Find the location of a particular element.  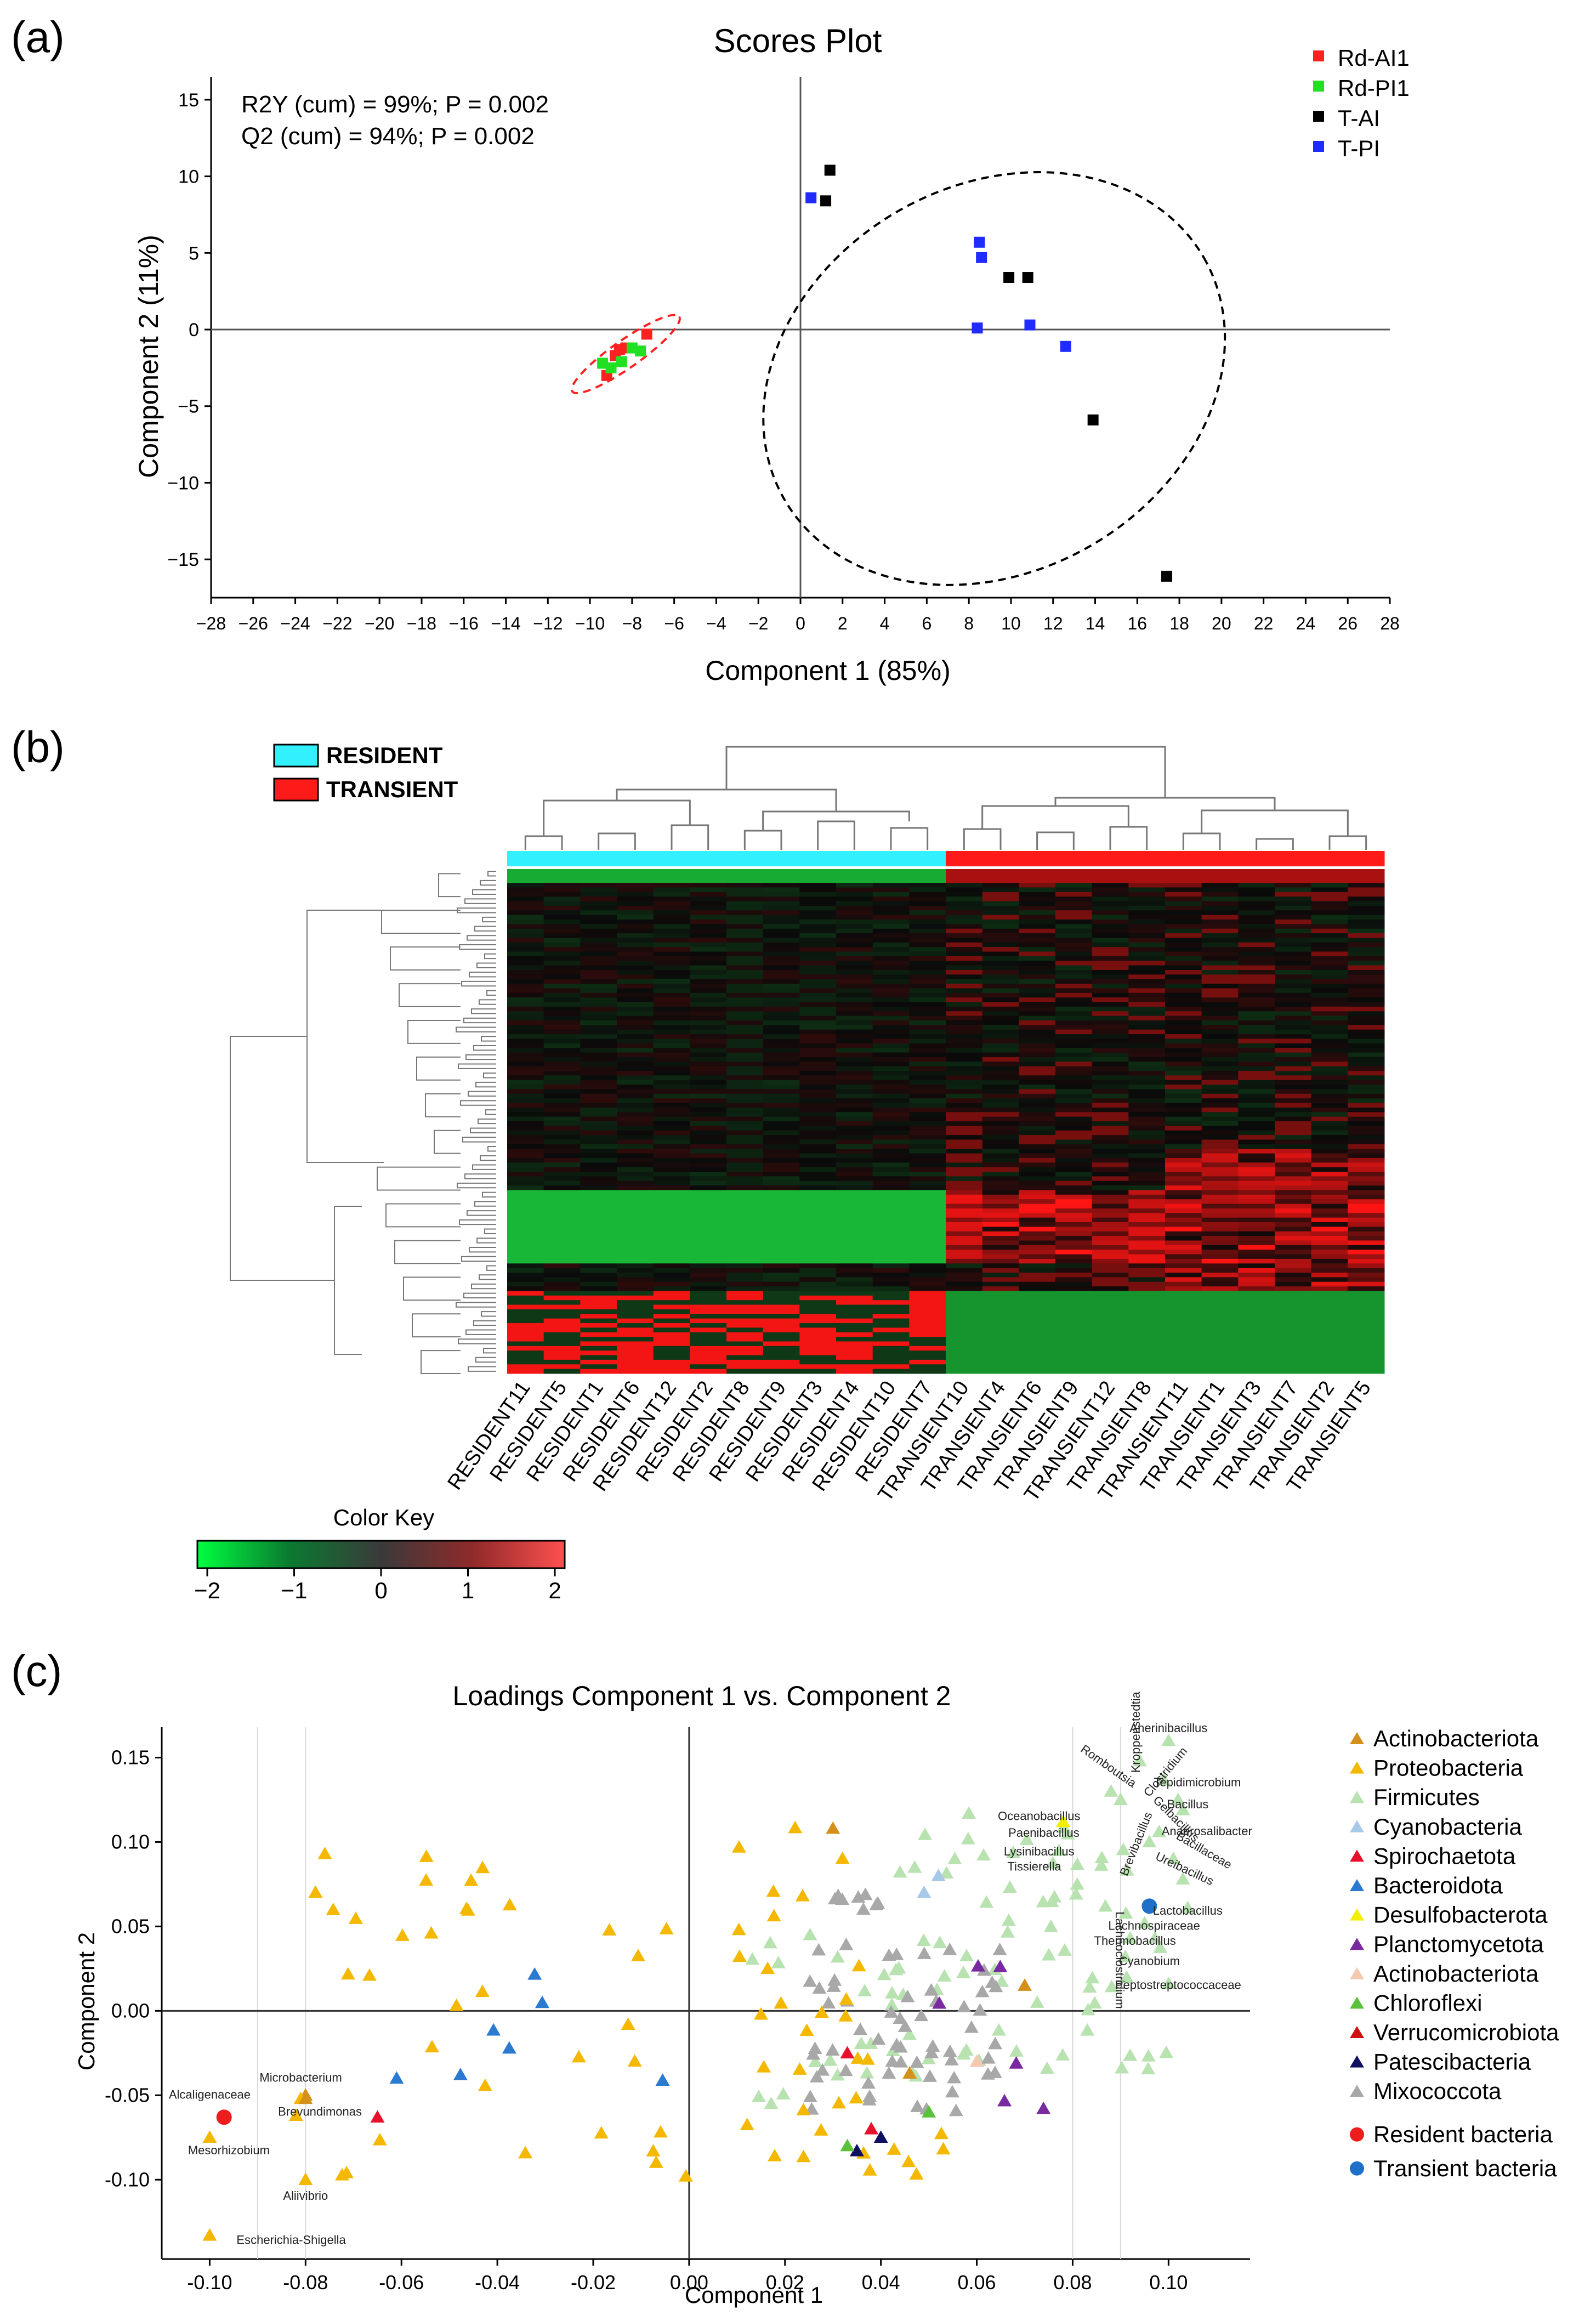

loadings-legend-label: Actinobacteriota is located at coordinates (1456, 1738).